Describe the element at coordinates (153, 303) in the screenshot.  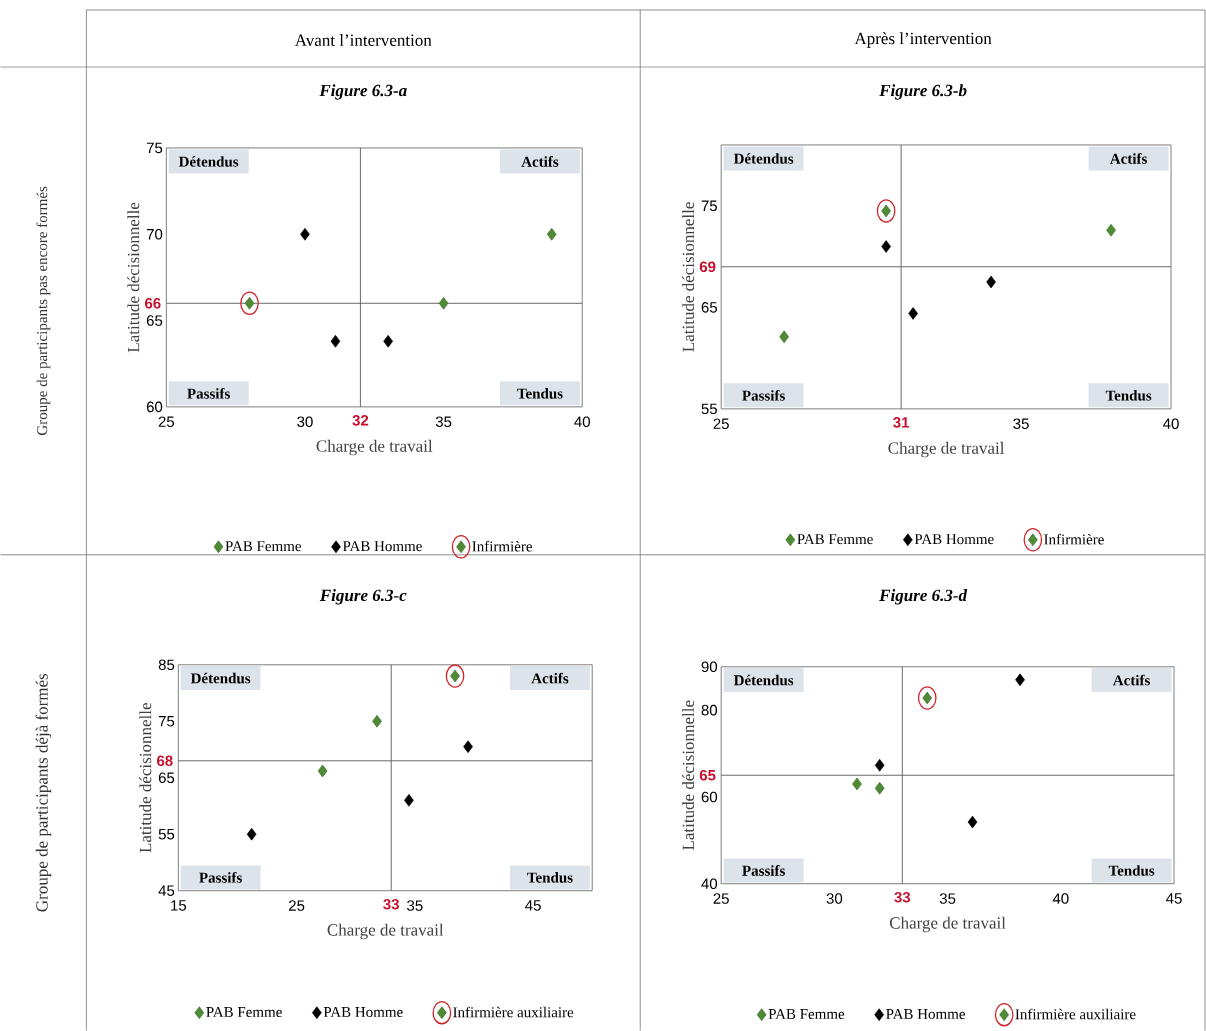
I see `ref-line-label: 66` at that location.